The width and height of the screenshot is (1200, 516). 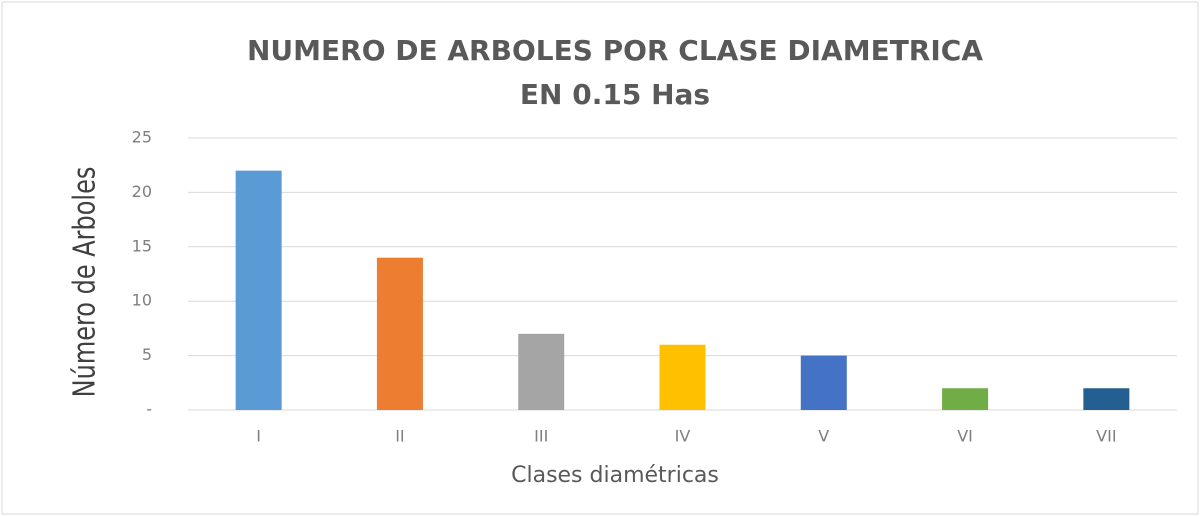 I want to click on y-tick-label: 5, so click(x=147, y=354).